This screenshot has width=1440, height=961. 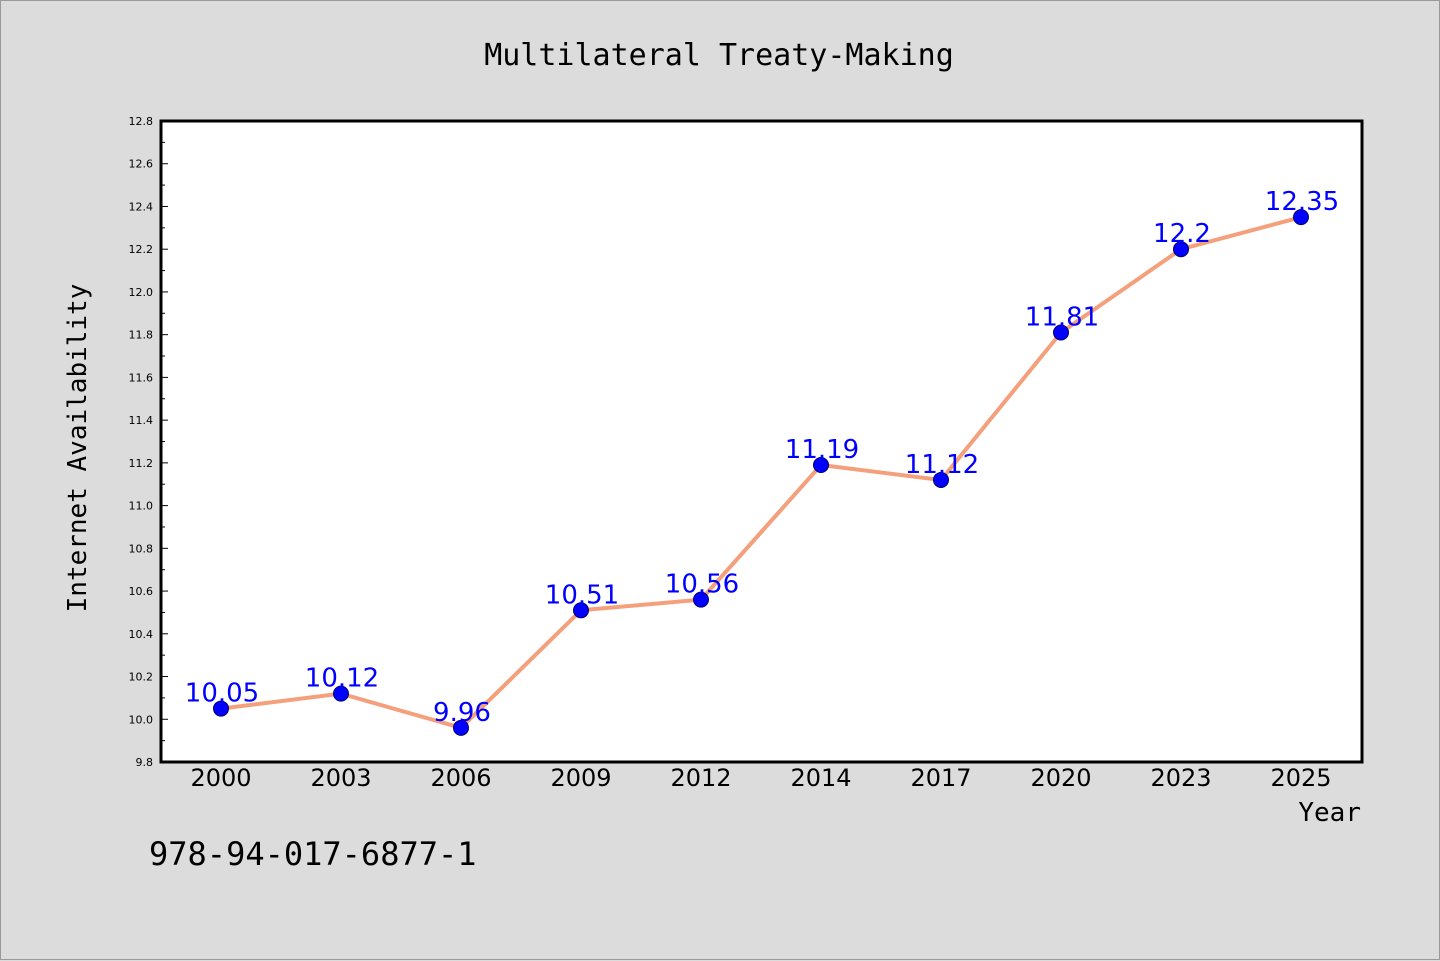 What do you see at coordinates (141, 292) in the screenshot?
I see `y-tick-label: 12.0` at bounding box center [141, 292].